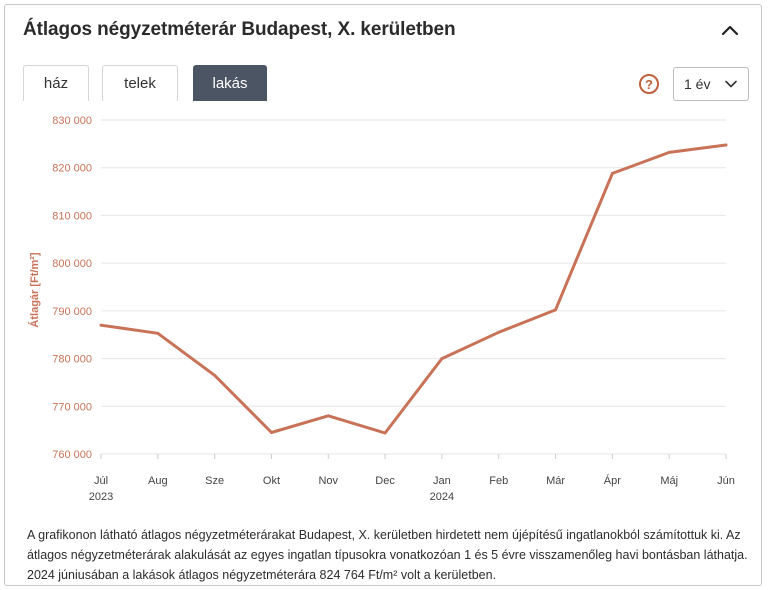 This screenshot has width=768, height=590. I want to click on x-tick-label: Sze, so click(214, 481).